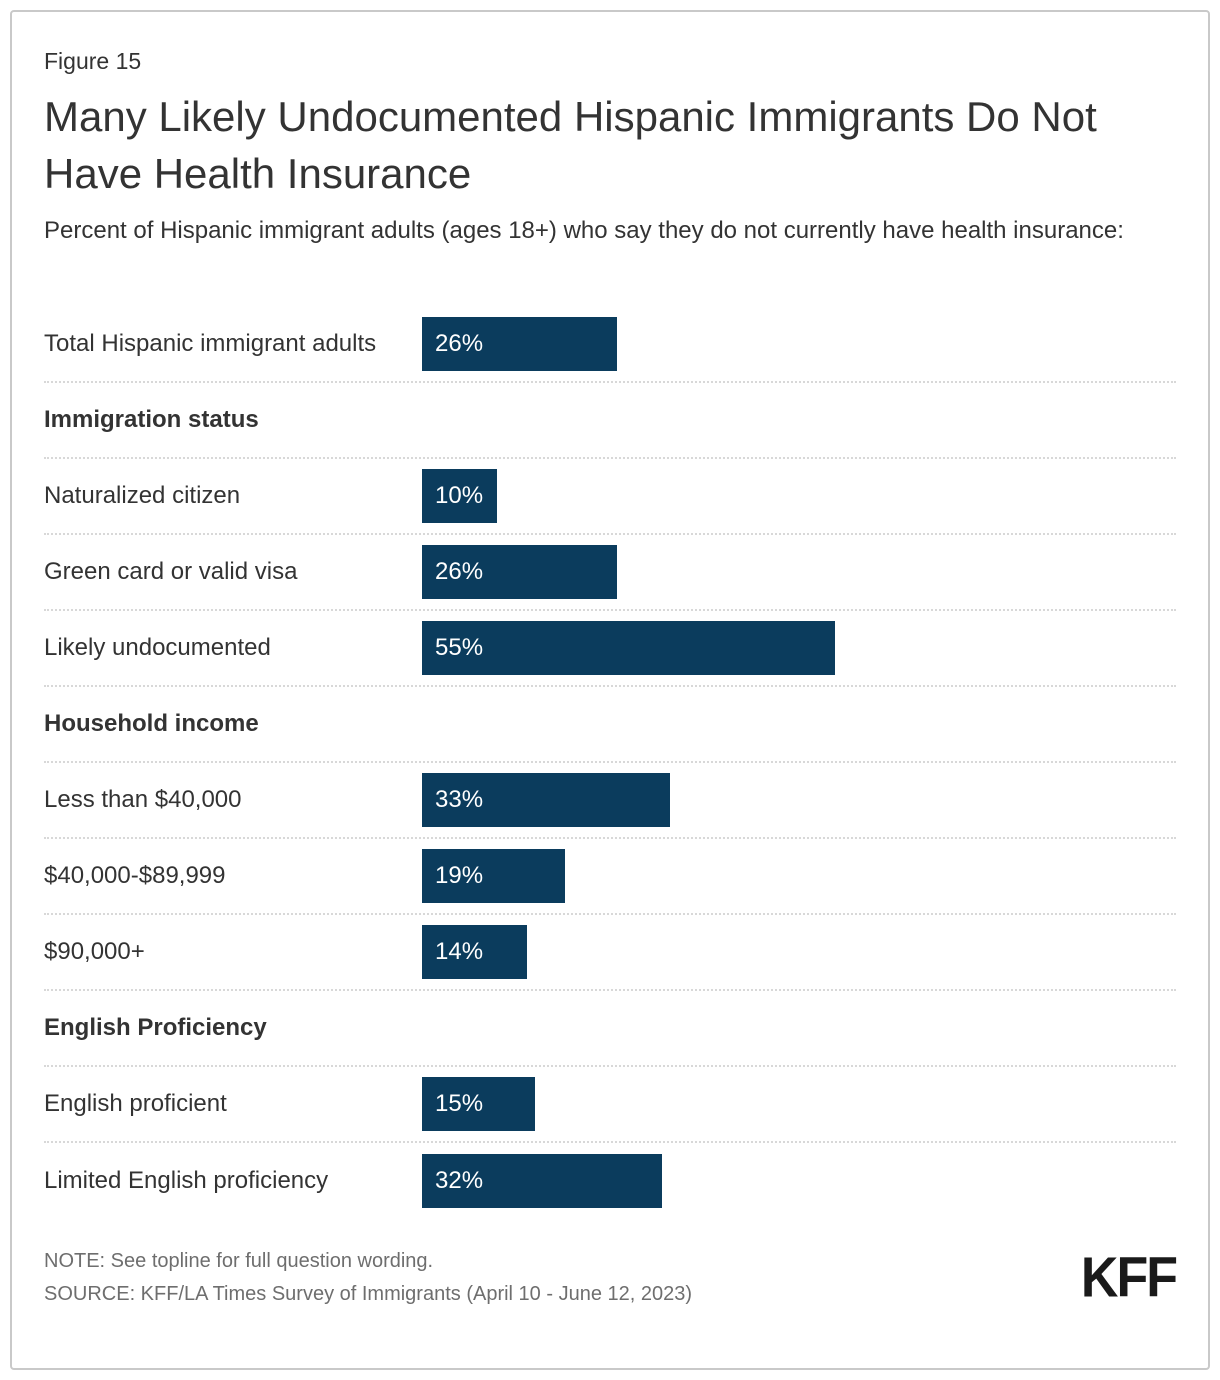 This screenshot has height=1380, width=1220. I want to click on category-label: English proficient, so click(135, 1103).